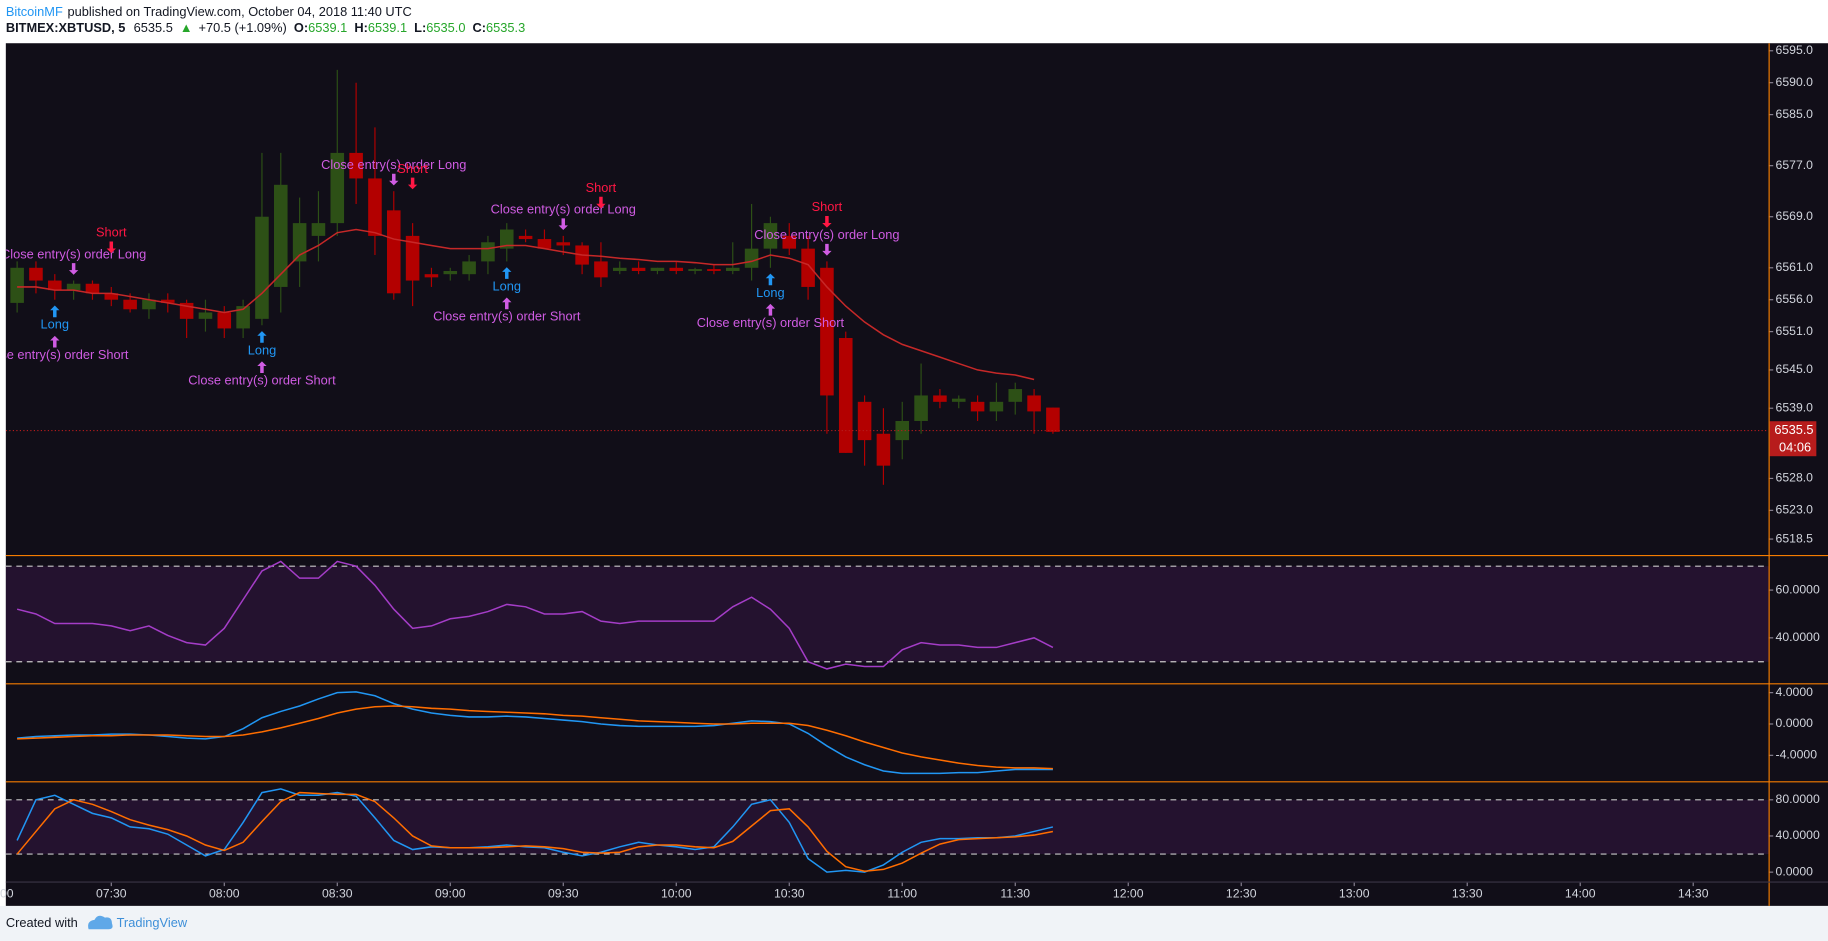  I want to click on last-price-label: 6535.5, so click(1793, 429).